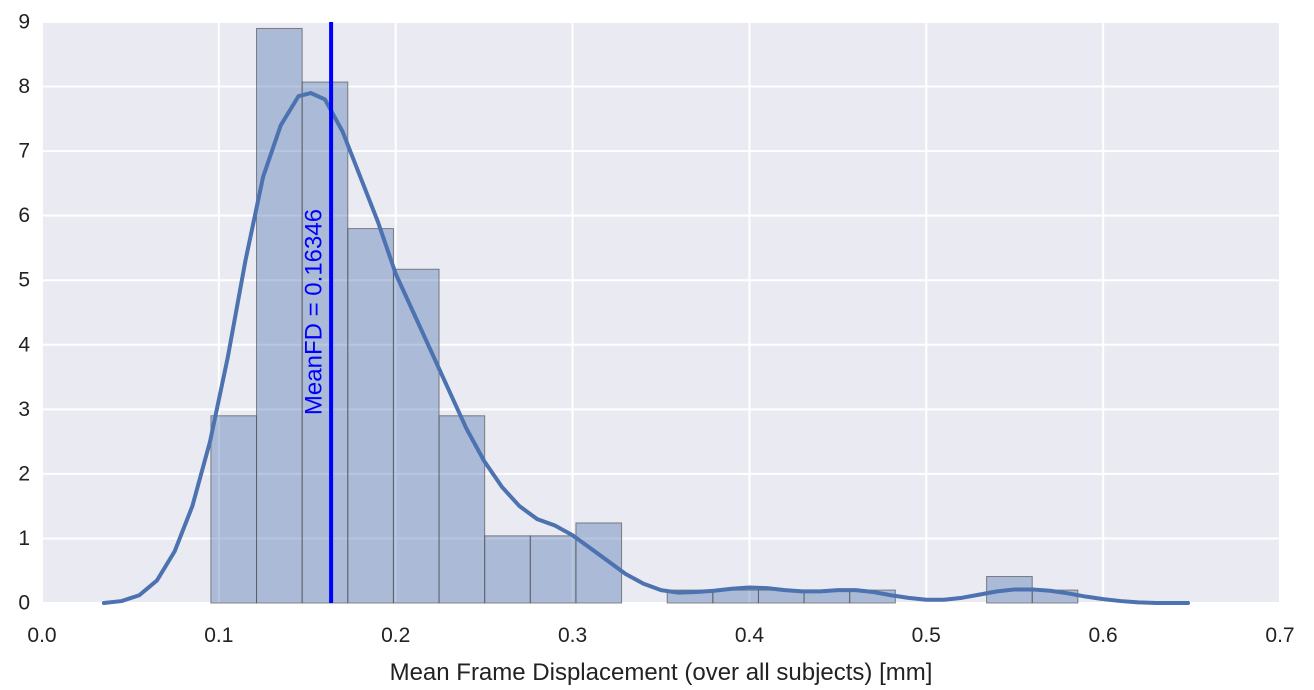  Describe the element at coordinates (41, 635) in the screenshot. I see `x-tick-label: 0.0` at that location.